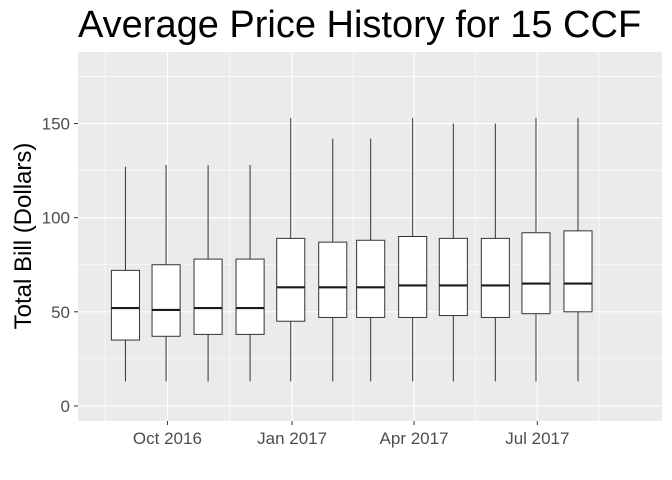  What do you see at coordinates (60, 265) in the screenshot?
I see `y-axis: 0 50 100 150` at bounding box center [60, 265].